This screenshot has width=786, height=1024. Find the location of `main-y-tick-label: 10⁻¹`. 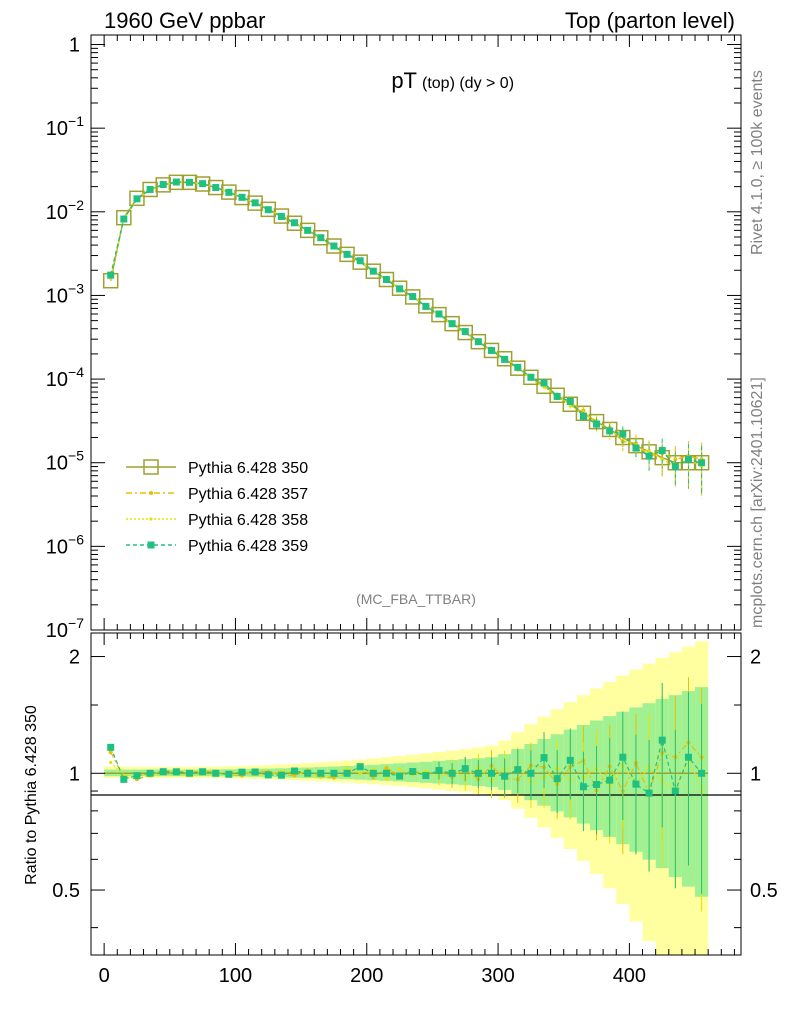

main-y-tick-label: 10⁻¹ is located at coordinates (65, 126).